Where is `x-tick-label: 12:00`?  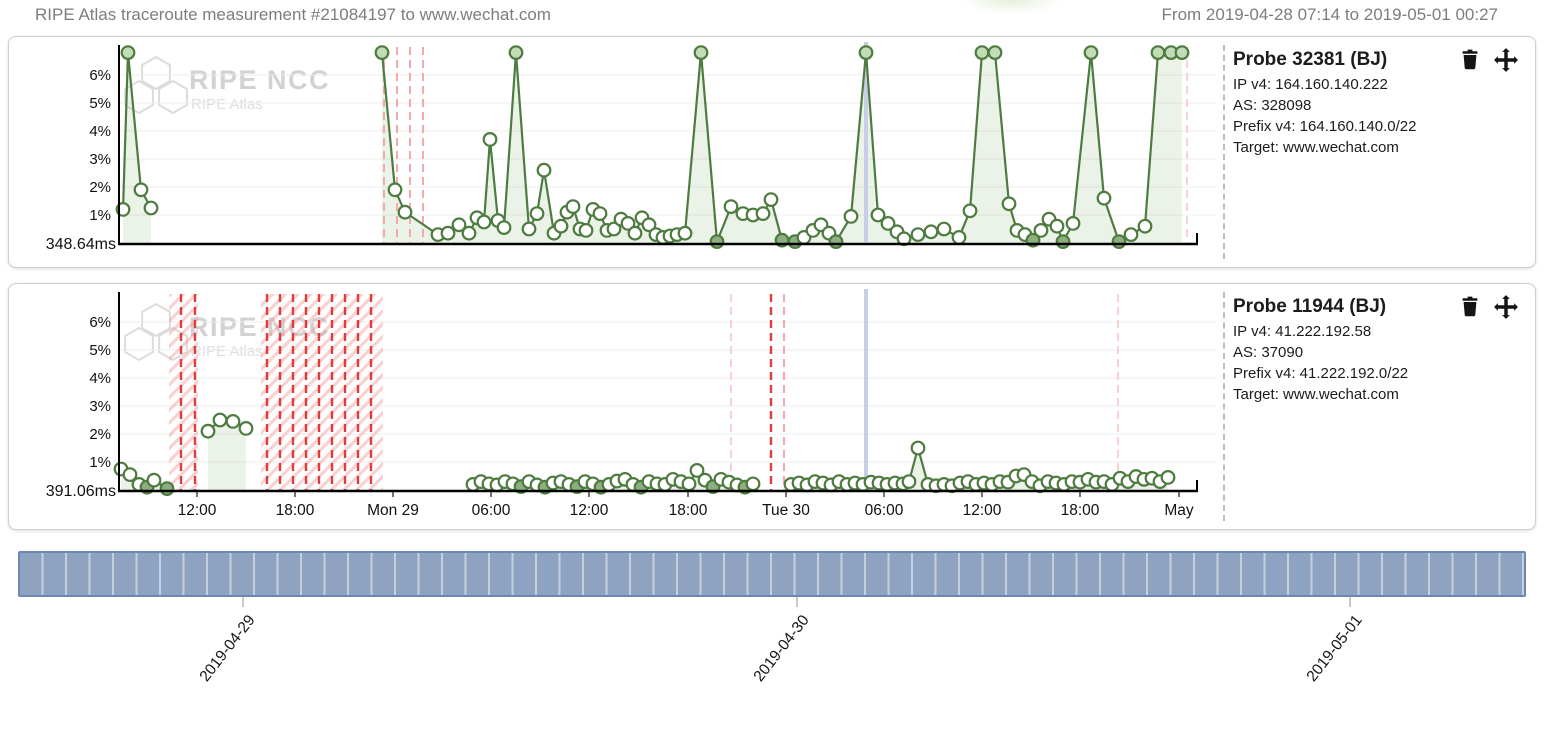
x-tick-label: 12:00 is located at coordinates (982, 510).